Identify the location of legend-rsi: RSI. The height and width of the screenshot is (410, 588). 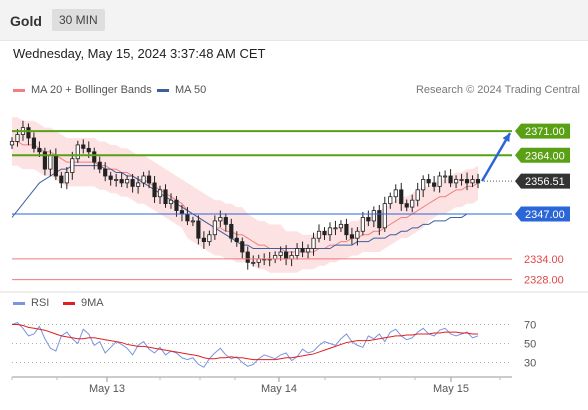
(31, 303).